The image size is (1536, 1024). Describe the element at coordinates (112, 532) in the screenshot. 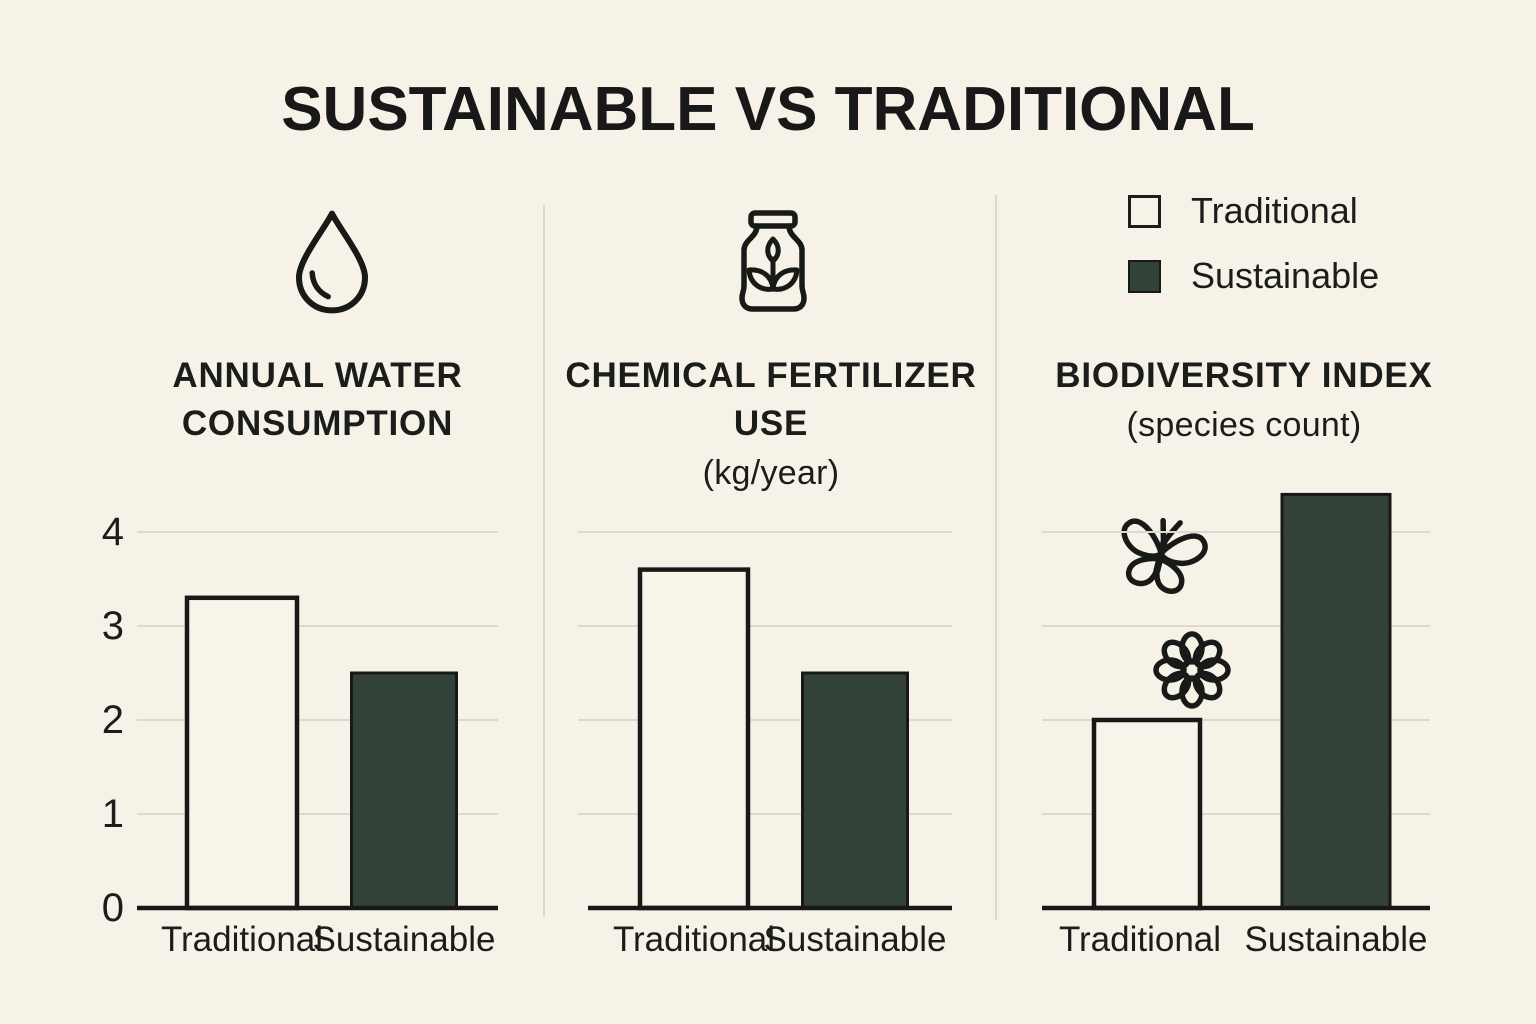

I see `y-axis-tick-label: 4` at that location.